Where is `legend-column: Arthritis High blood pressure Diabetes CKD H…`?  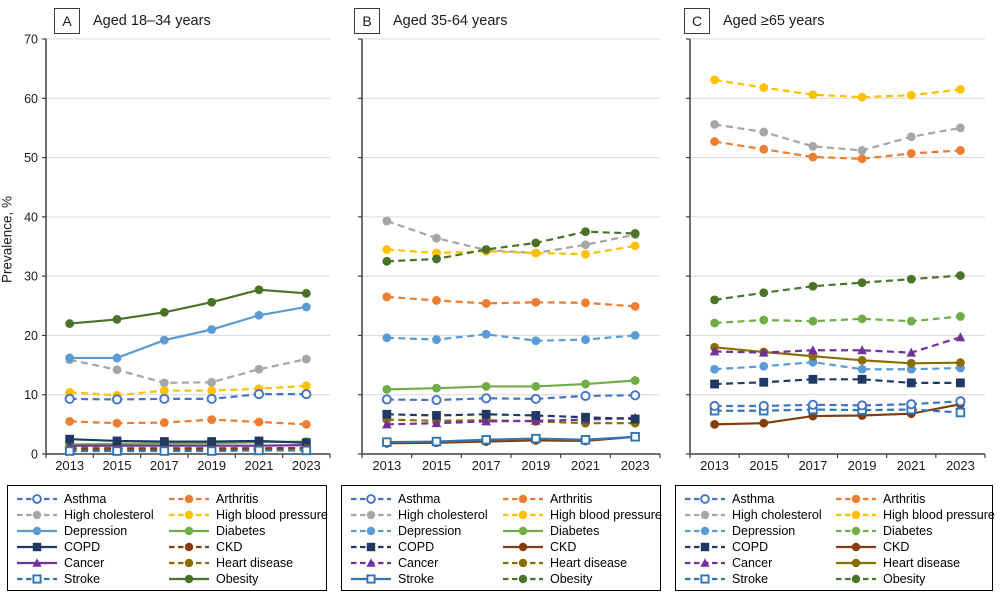
legend-column: Arthritis High blood pressure Diabetes CKD H… is located at coordinates (582, 539).